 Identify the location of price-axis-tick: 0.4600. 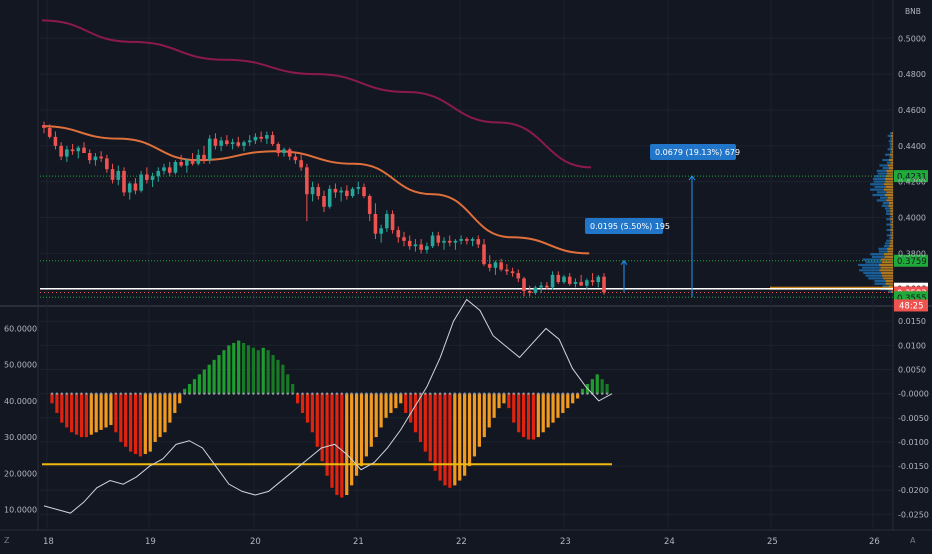
(912, 110).